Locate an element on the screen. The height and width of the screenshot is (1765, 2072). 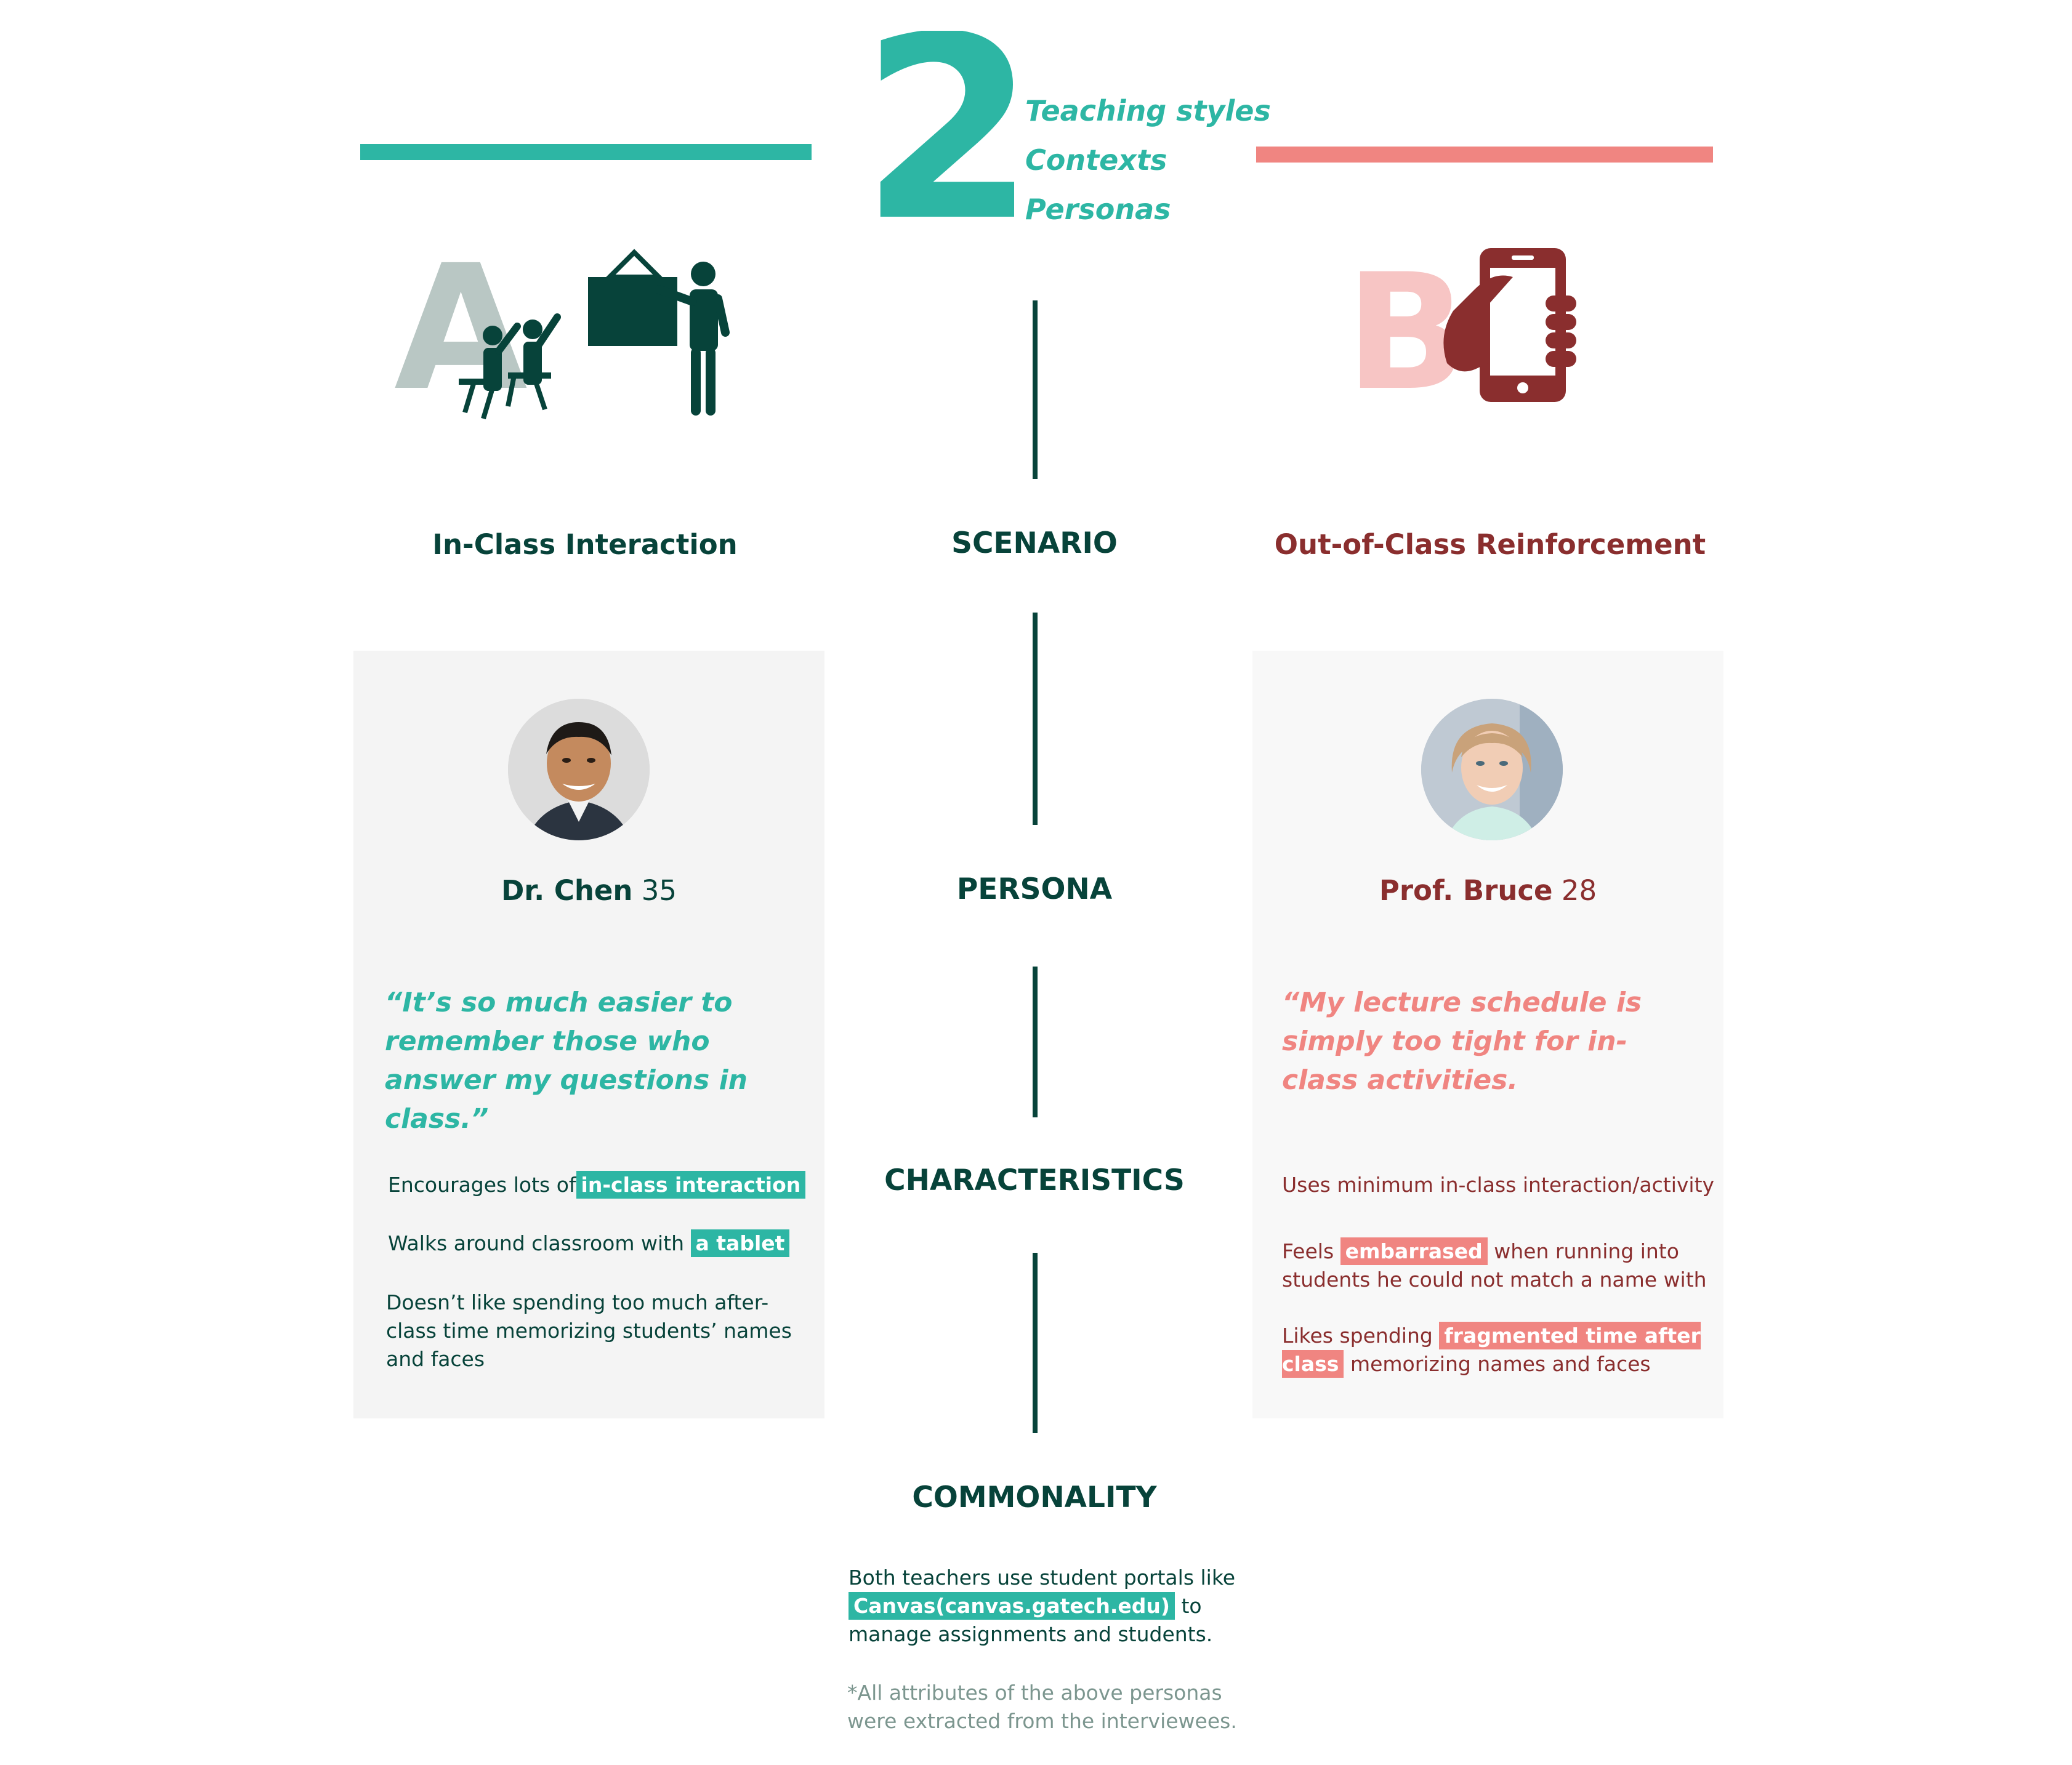
avatar-prof-bruce is located at coordinates (1492, 769).